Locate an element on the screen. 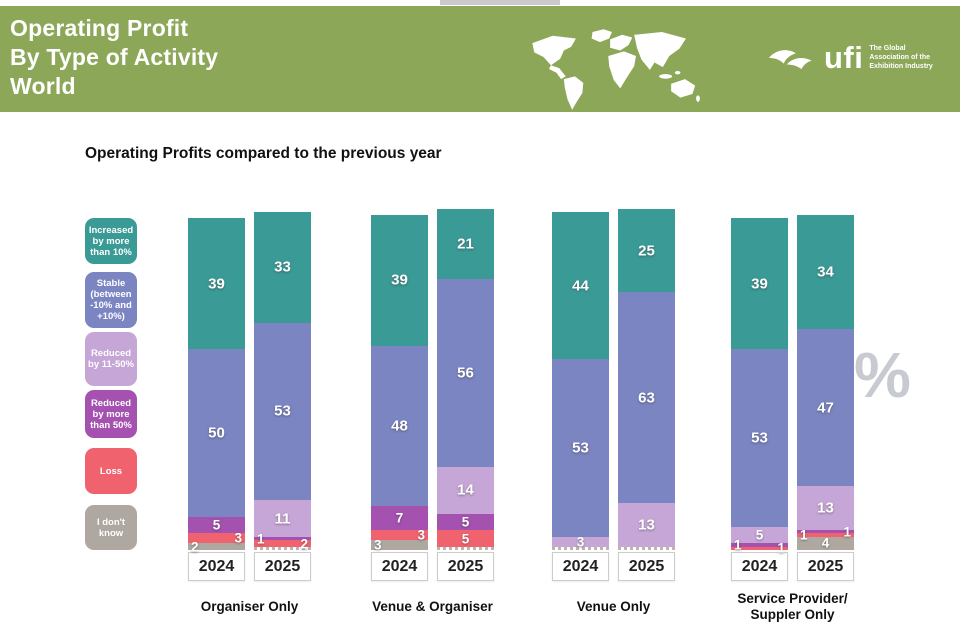 This screenshot has height=640, width=960. segment-value-label: 44 is located at coordinates (580, 286).